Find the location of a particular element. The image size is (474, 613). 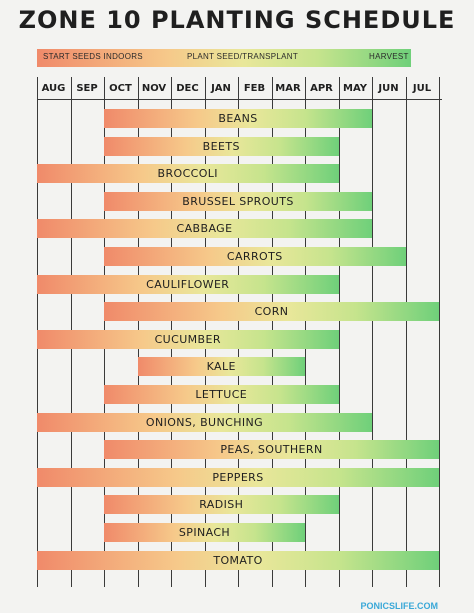

crop-bar-broccoli: BROCCOLI is located at coordinates (188, 174).